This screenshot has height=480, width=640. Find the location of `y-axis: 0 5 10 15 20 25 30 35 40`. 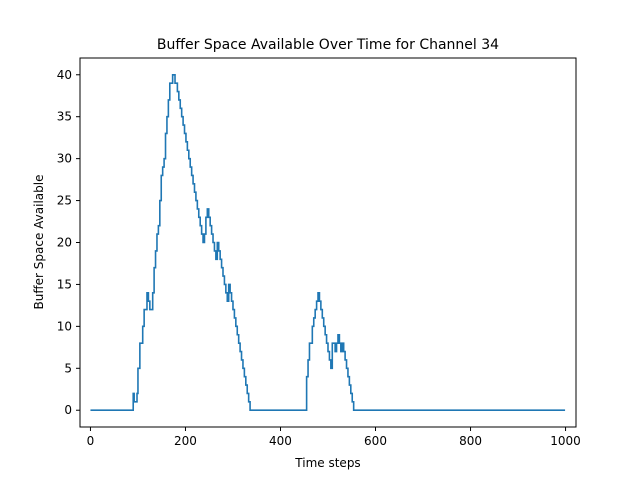

y-axis: 0 5 10 15 20 25 30 35 40 is located at coordinates (68, 242).